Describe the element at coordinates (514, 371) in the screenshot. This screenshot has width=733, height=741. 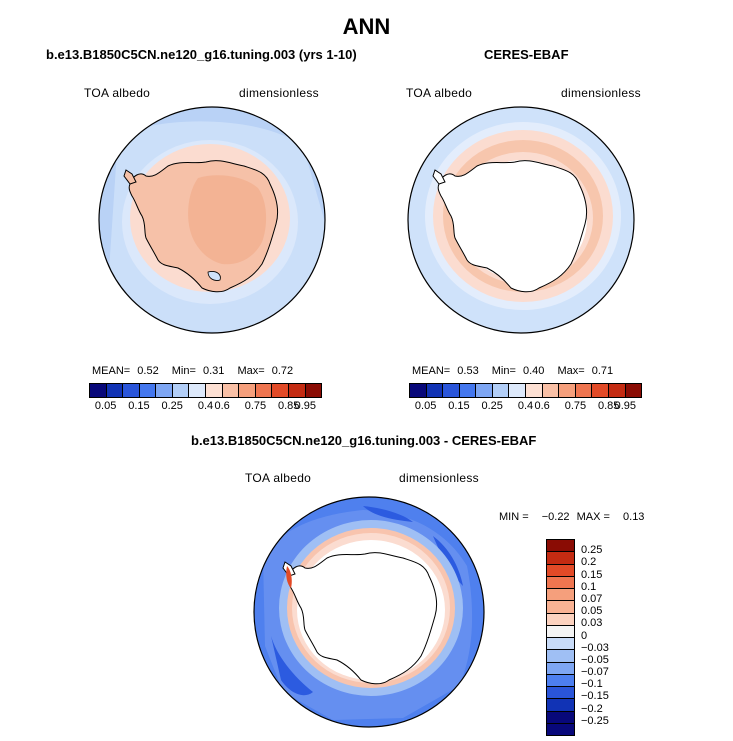
I see `panel-2-stats: MEAN= 0.53 Min= 0.40 Max= 0.71` at that location.